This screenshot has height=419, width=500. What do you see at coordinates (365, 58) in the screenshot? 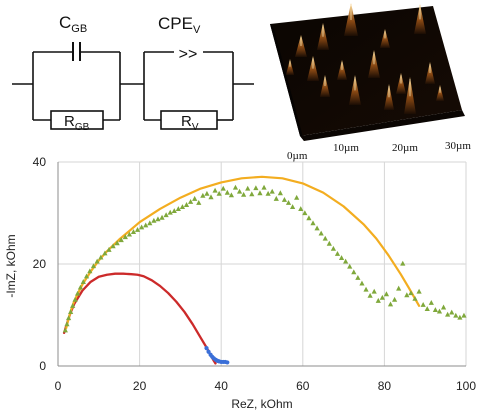
I see `afm-peaks` at bounding box center [365, 58].